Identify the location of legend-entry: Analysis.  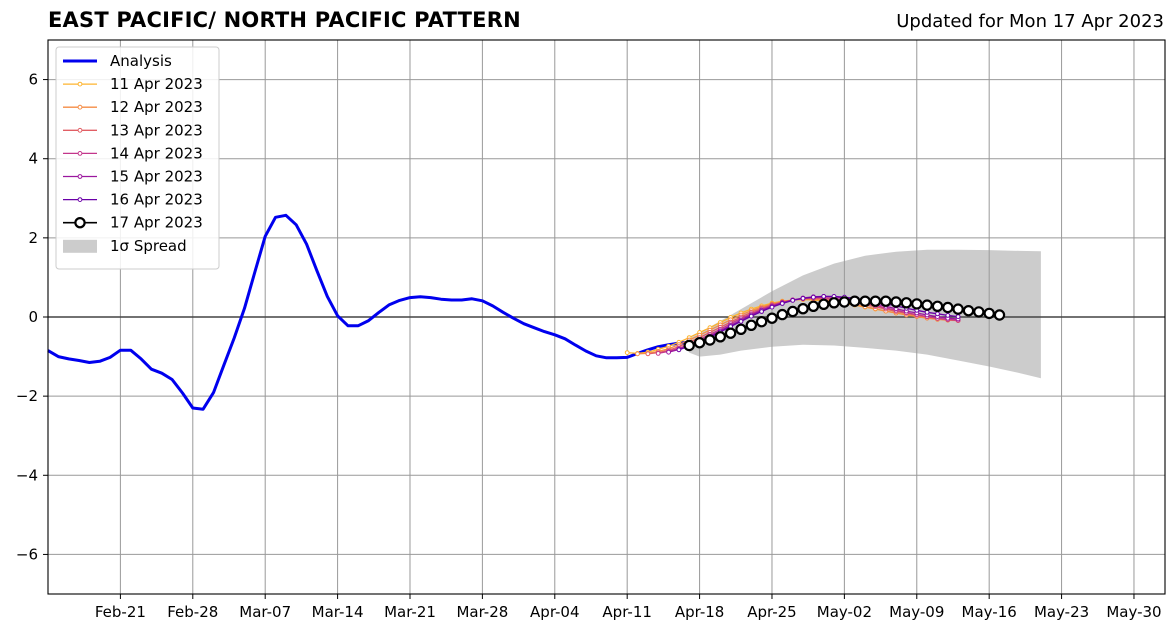
(117, 61).